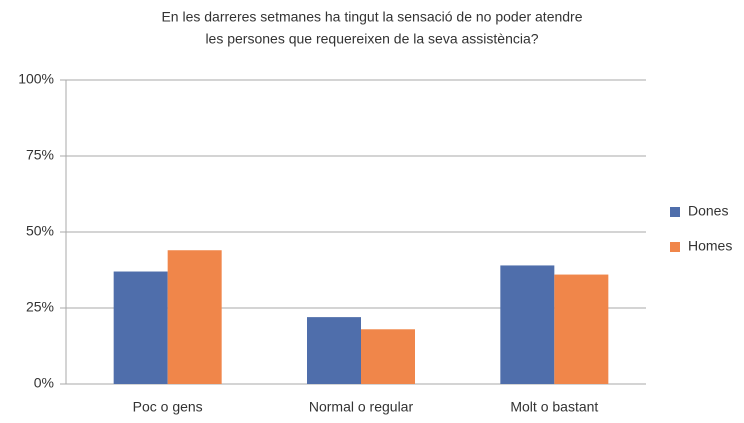 This screenshot has height=423, width=744. Describe the element at coordinates (710, 246) in the screenshot. I see `legend-label: Homes` at that location.